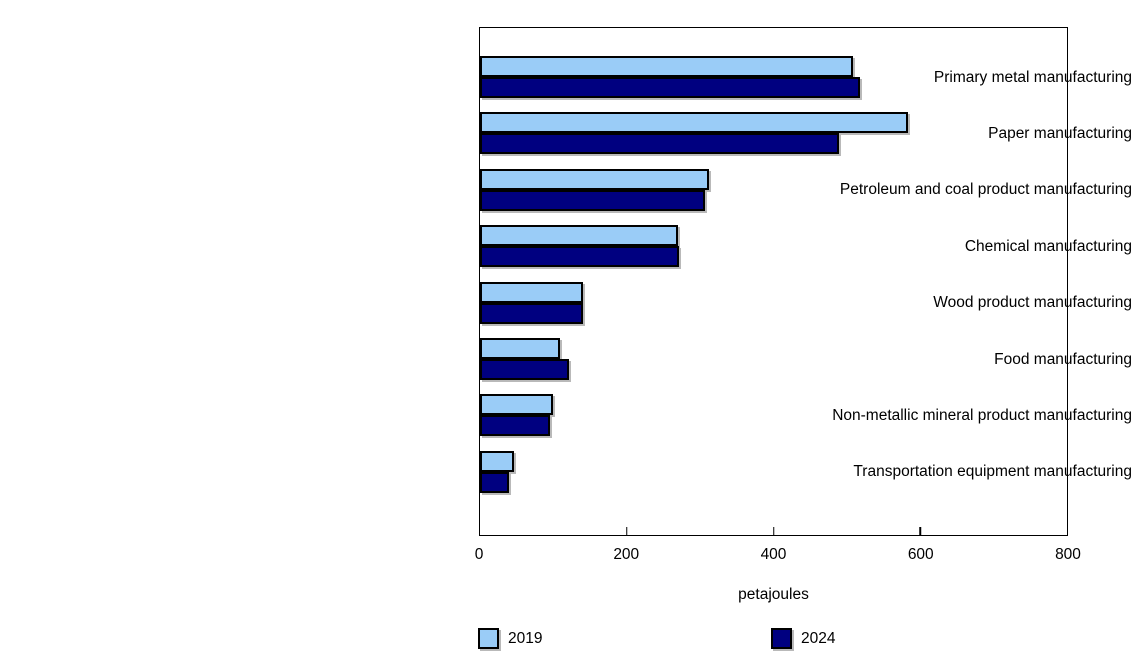  Describe the element at coordinates (566, 641) in the screenshot. I see `legend: 2019 2024` at that location.